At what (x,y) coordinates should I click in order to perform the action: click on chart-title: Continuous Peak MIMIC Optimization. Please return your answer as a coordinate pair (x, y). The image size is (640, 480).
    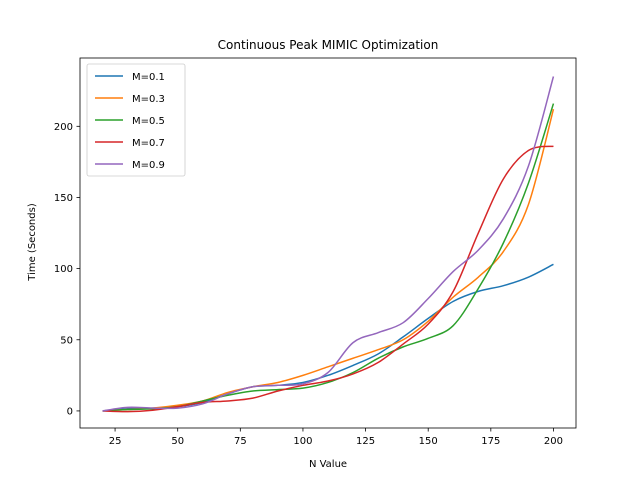
    Looking at the image, I should click on (328, 45).